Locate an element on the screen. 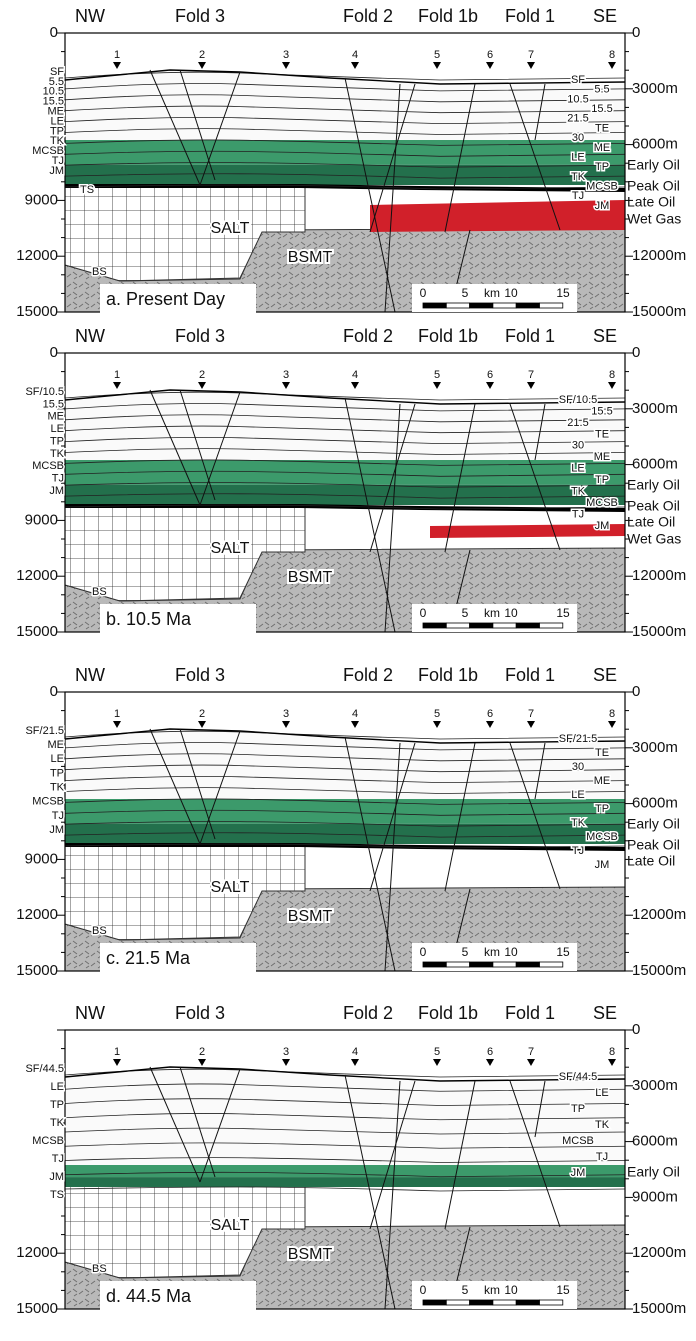 The width and height of the screenshot is (696, 1341). right-layer-label: SF/10.5 is located at coordinates (578, 400).